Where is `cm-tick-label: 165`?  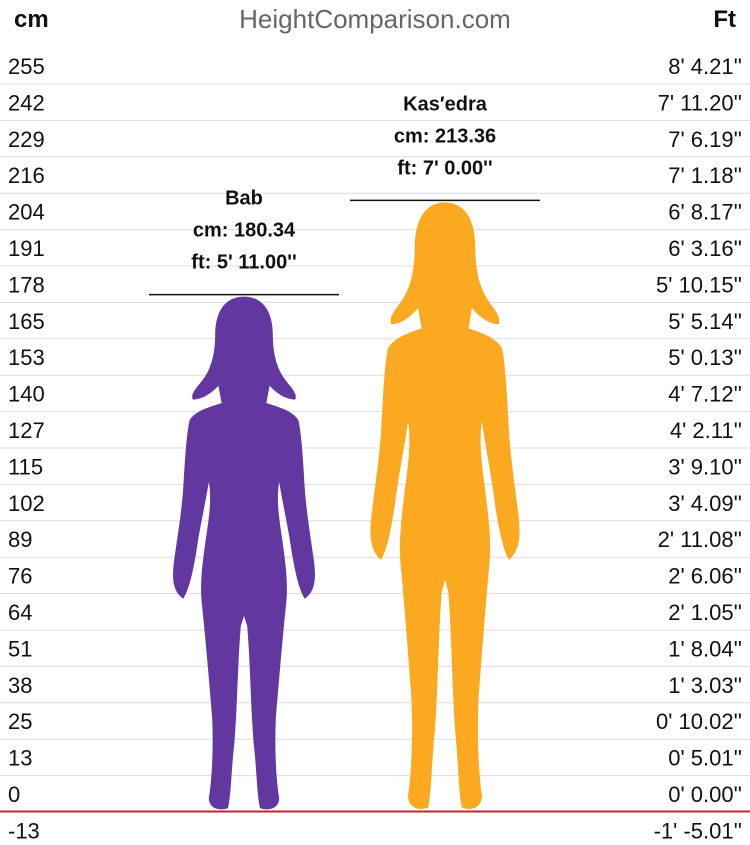 cm-tick-label: 165 is located at coordinates (26, 321).